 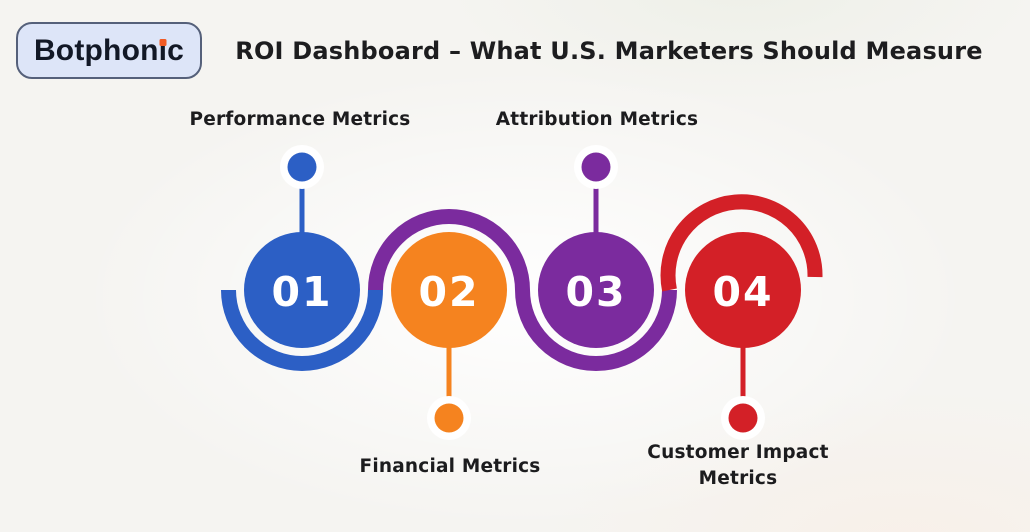 What do you see at coordinates (738, 465) in the screenshot?
I see `step-4-label: Customer Impact Metrics` at bounding box center [738, 465].